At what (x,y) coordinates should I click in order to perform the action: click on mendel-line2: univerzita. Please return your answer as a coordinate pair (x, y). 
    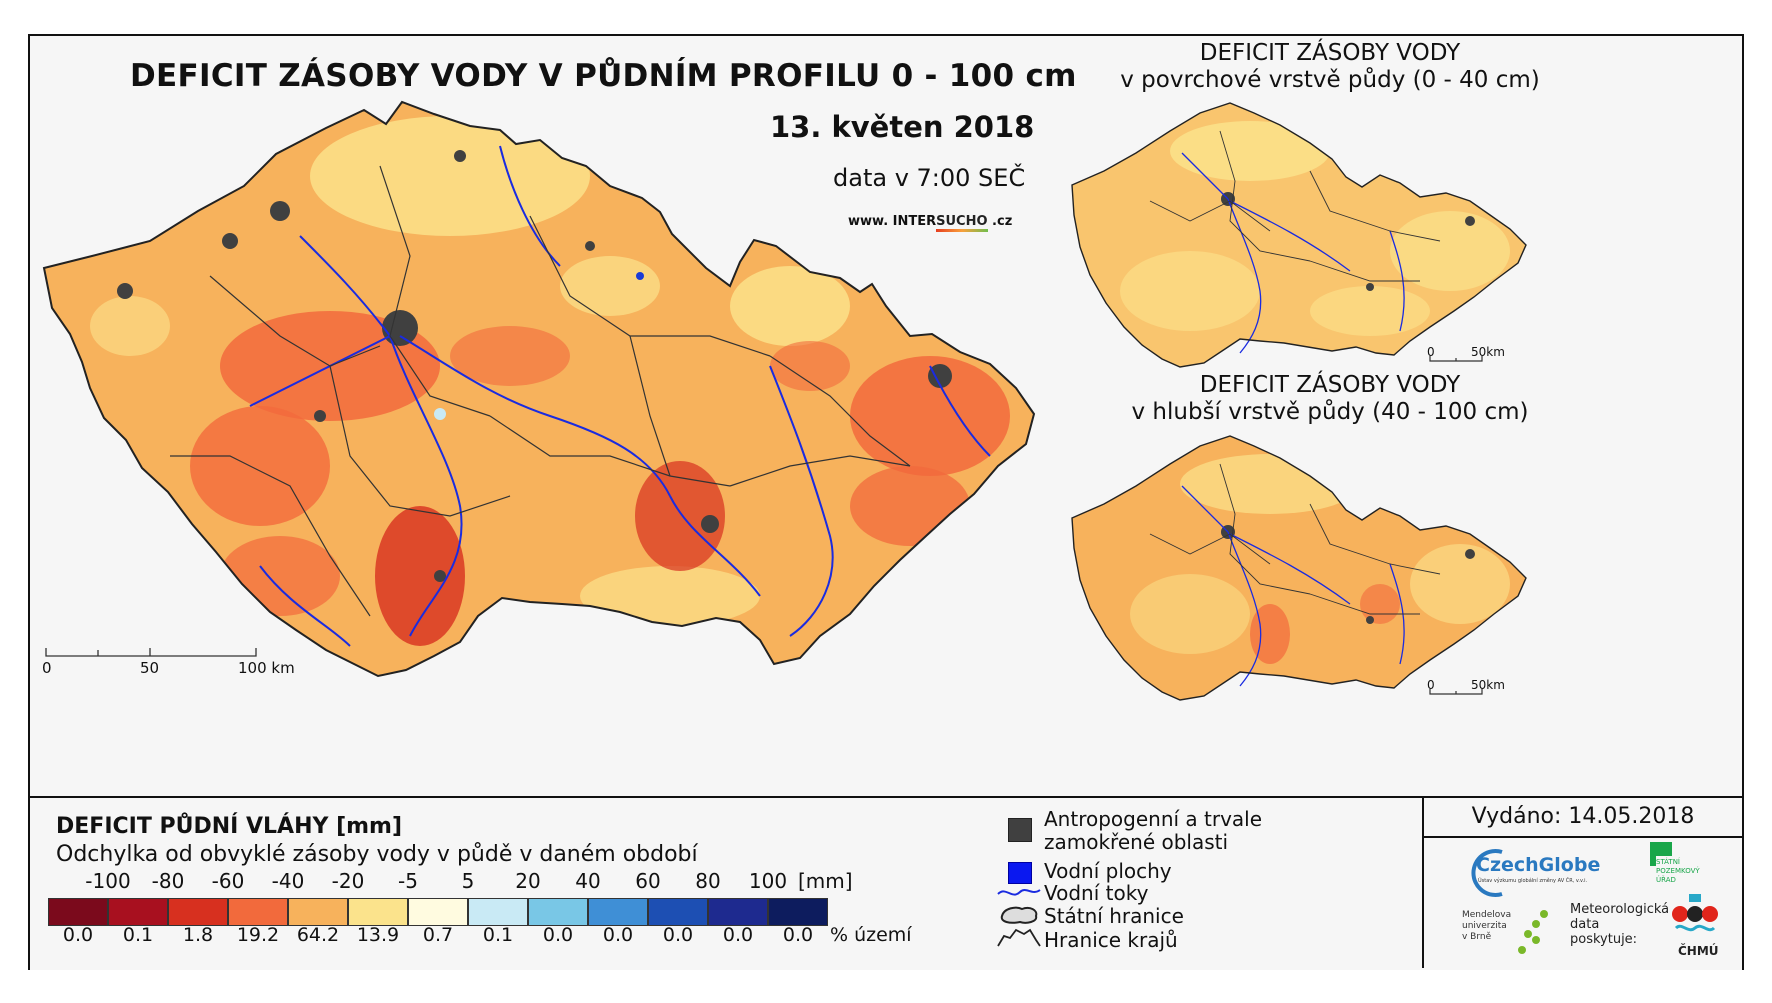
    Looking at the image, I should click on (1484, 926).